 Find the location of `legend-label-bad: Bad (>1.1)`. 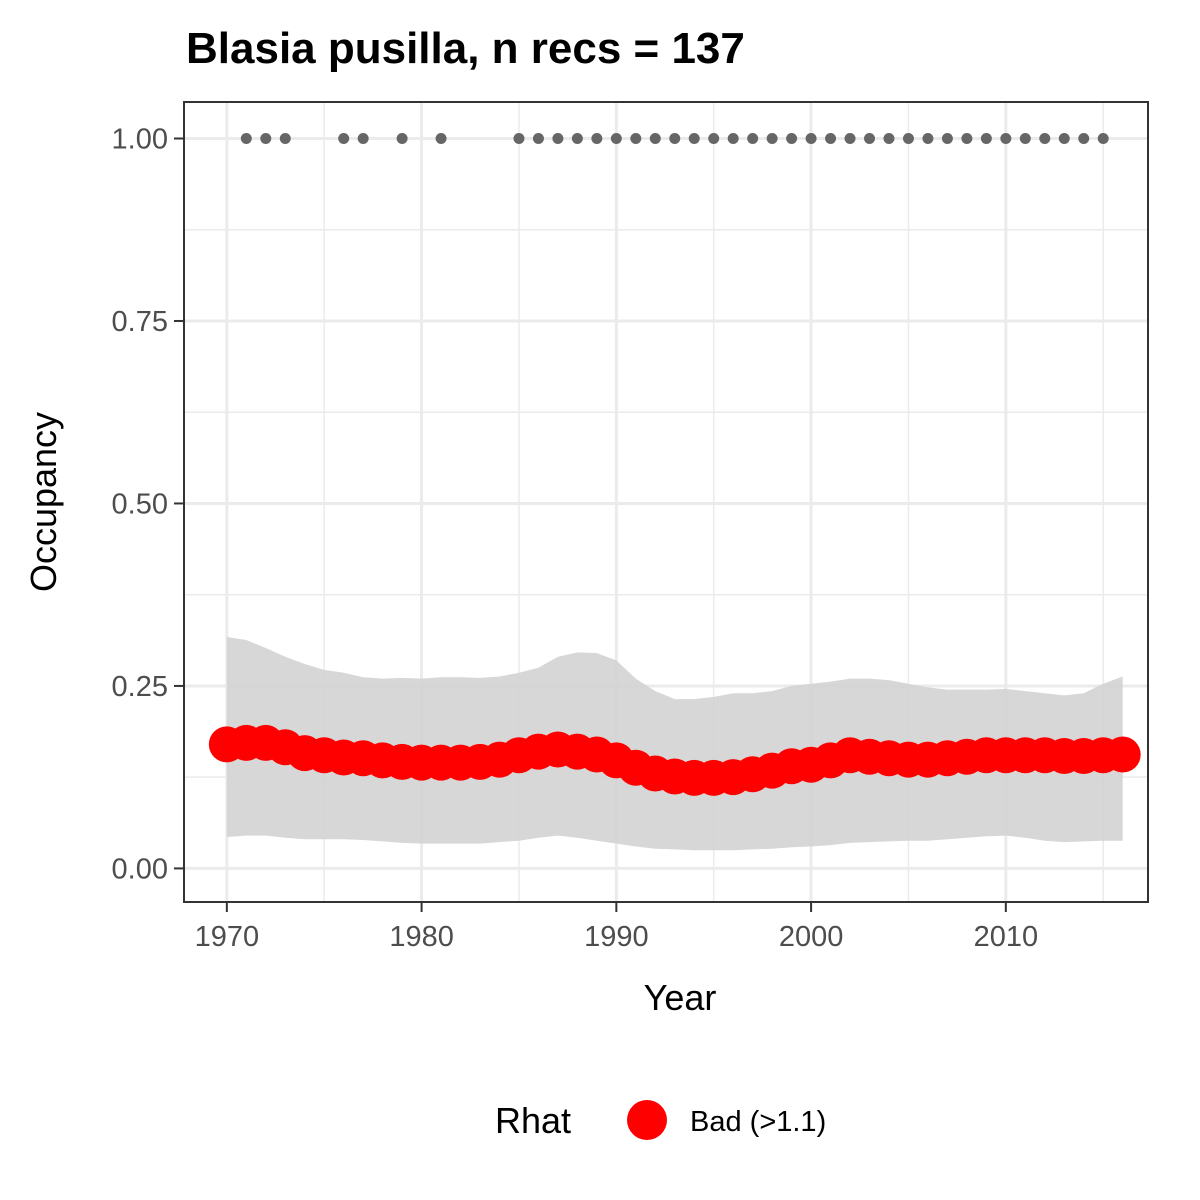

legend-label-bad: Bad (>1.1) is located at coordinates (758, 1122).